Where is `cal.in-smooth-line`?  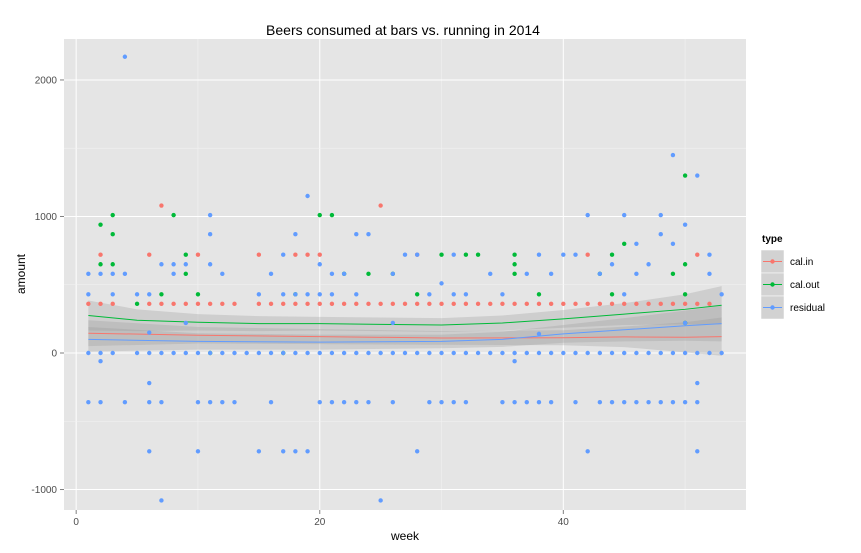 cal.in-smooth-line is located at coordinates (405, 335).